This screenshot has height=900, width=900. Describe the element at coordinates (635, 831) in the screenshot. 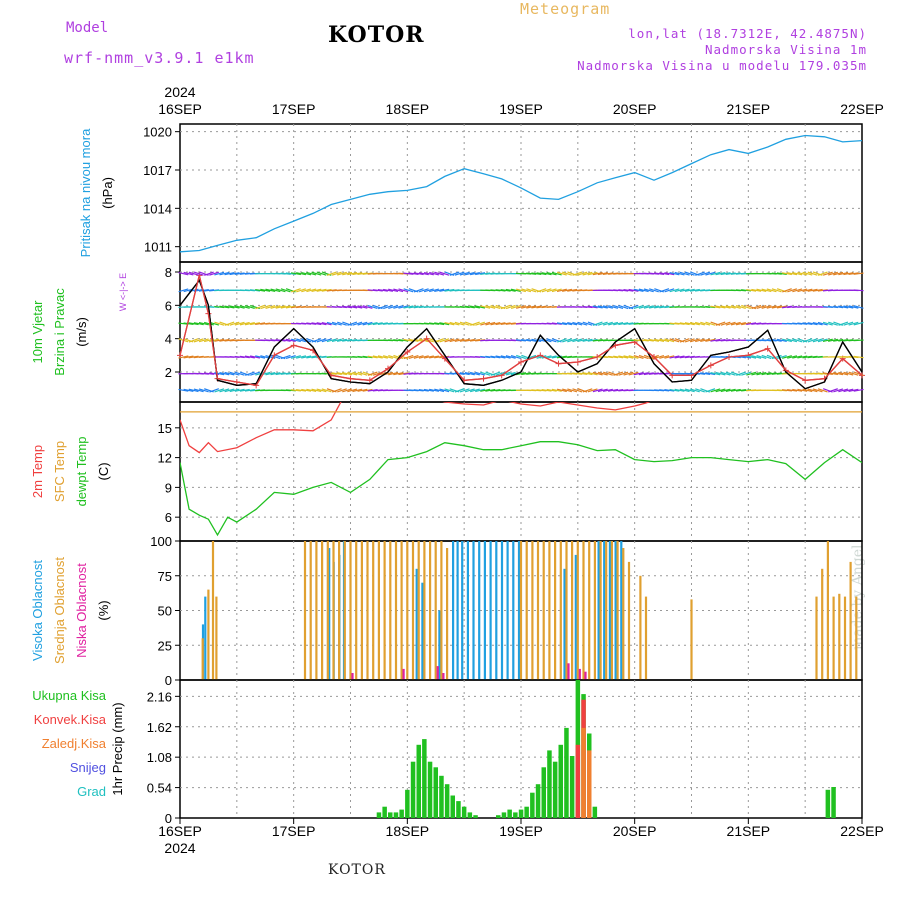

I see `x-label-bottom: 20SEP` at that location.